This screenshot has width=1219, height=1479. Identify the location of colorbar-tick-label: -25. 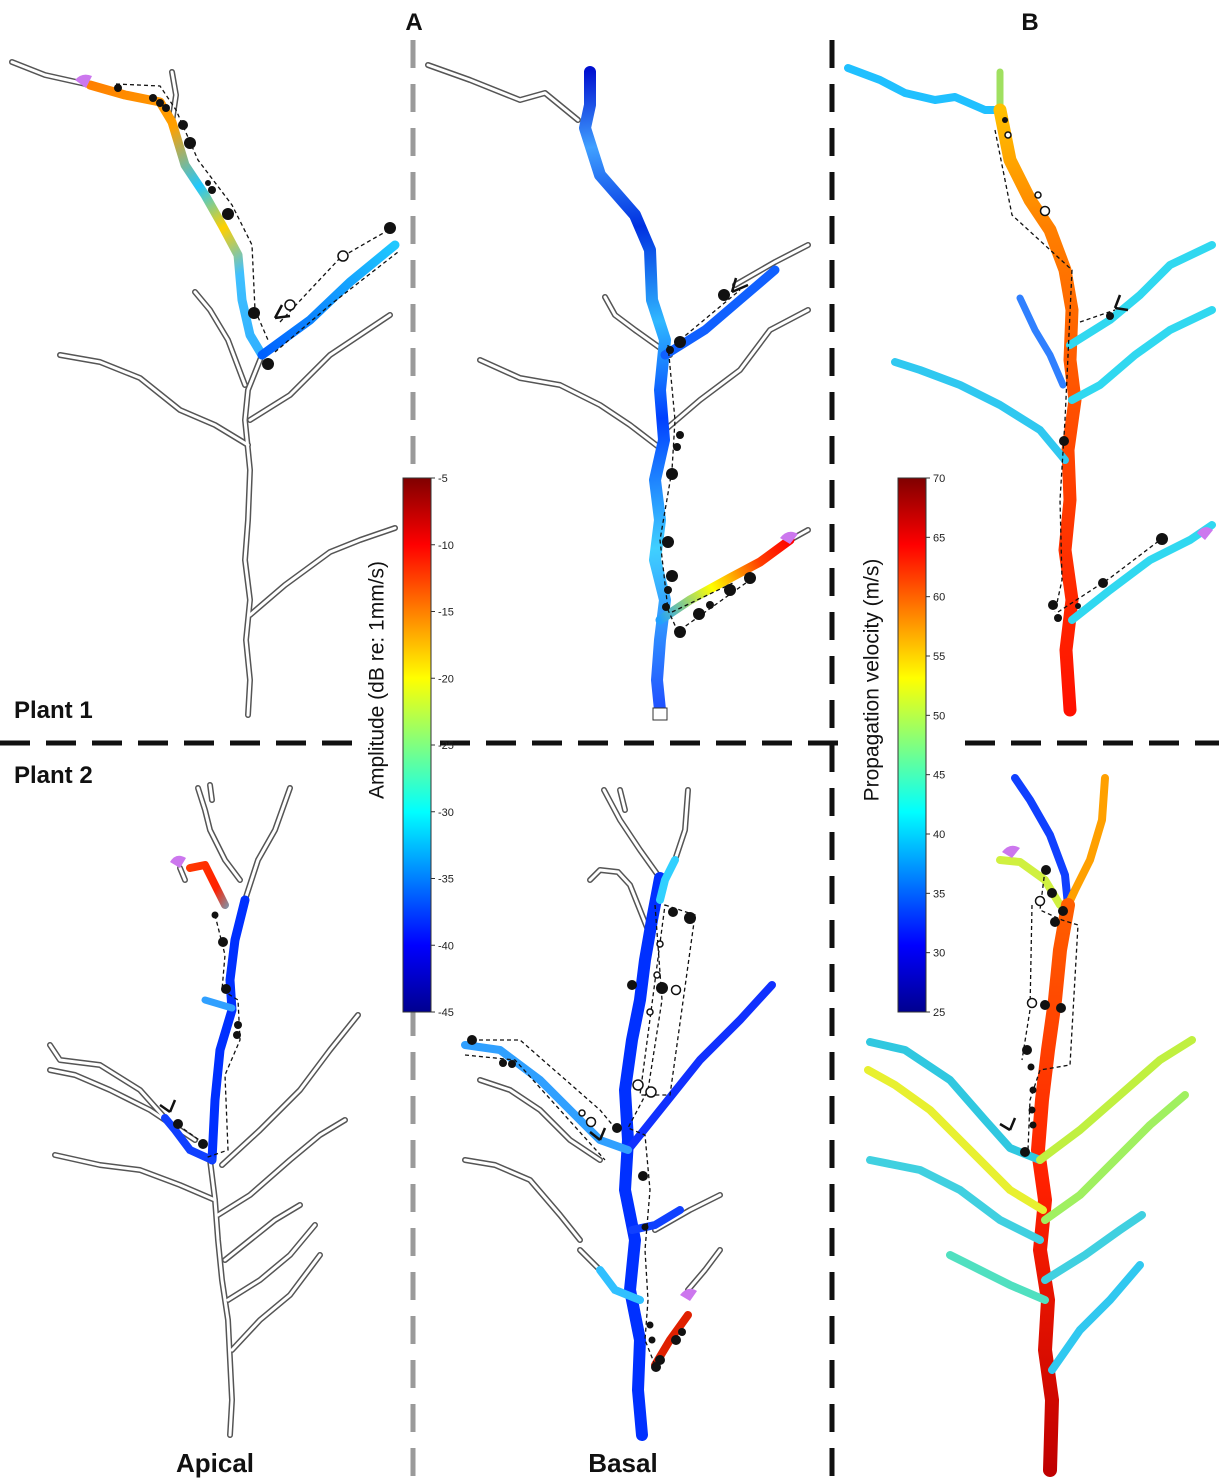
(446, 746).